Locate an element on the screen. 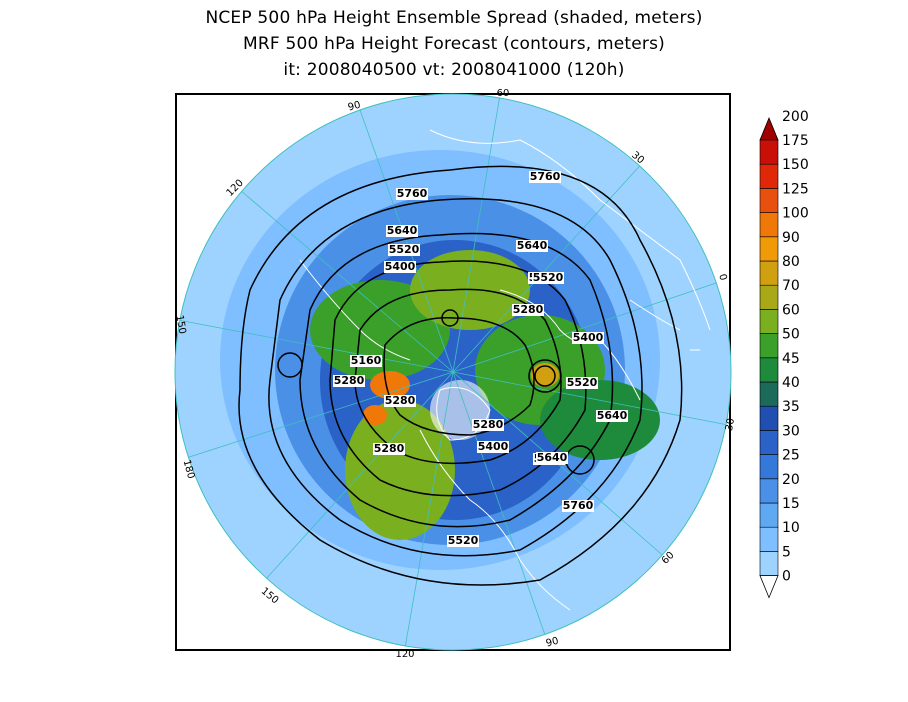 The height and width of the screenshot is (702, 908). colorbar-label: 15 is located at coordinates (791, 504).